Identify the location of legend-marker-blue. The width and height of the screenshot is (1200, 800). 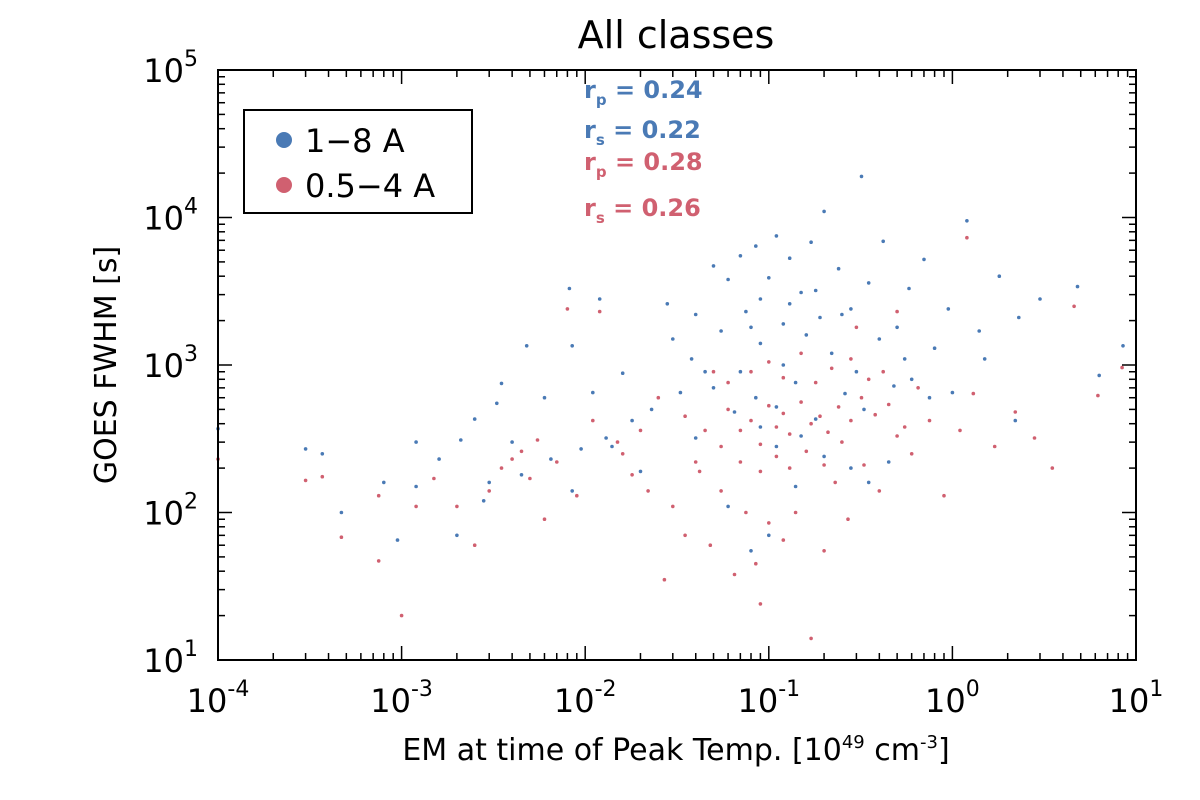
(284, 140).